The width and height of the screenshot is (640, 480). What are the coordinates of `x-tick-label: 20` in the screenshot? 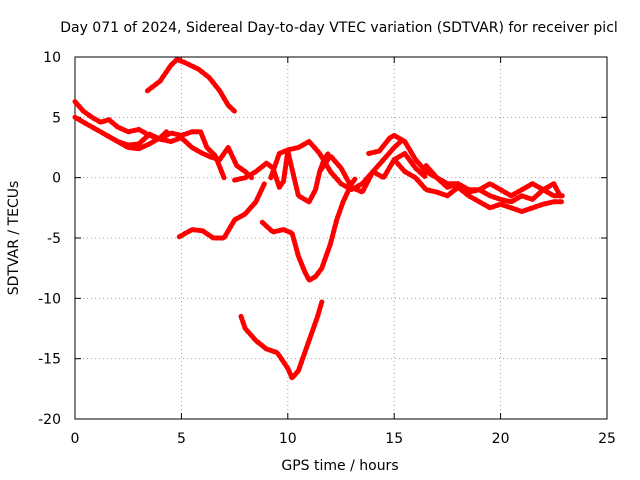 It's located at (501, 439).